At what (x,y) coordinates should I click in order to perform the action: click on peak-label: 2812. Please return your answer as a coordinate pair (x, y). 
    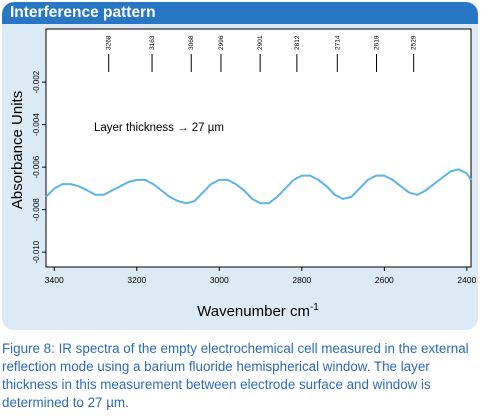
    Looking at the image, I should click on (297, 42).